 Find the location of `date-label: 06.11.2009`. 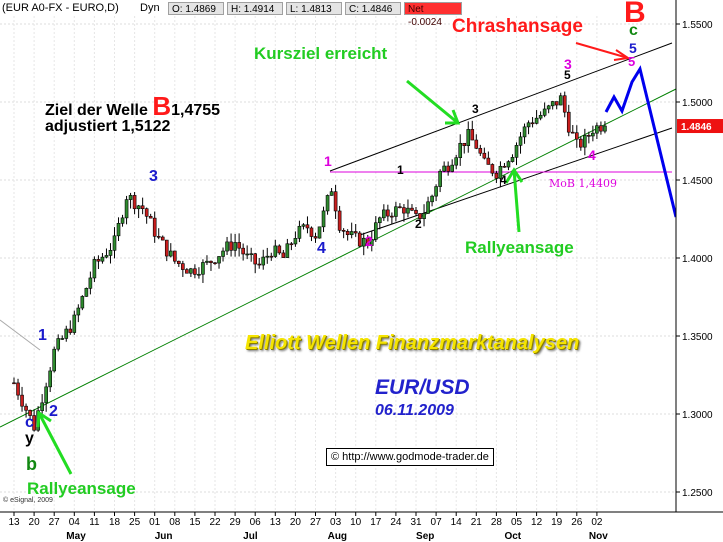

date-label: 06.11.2009 is located at coordinates (414, 410).